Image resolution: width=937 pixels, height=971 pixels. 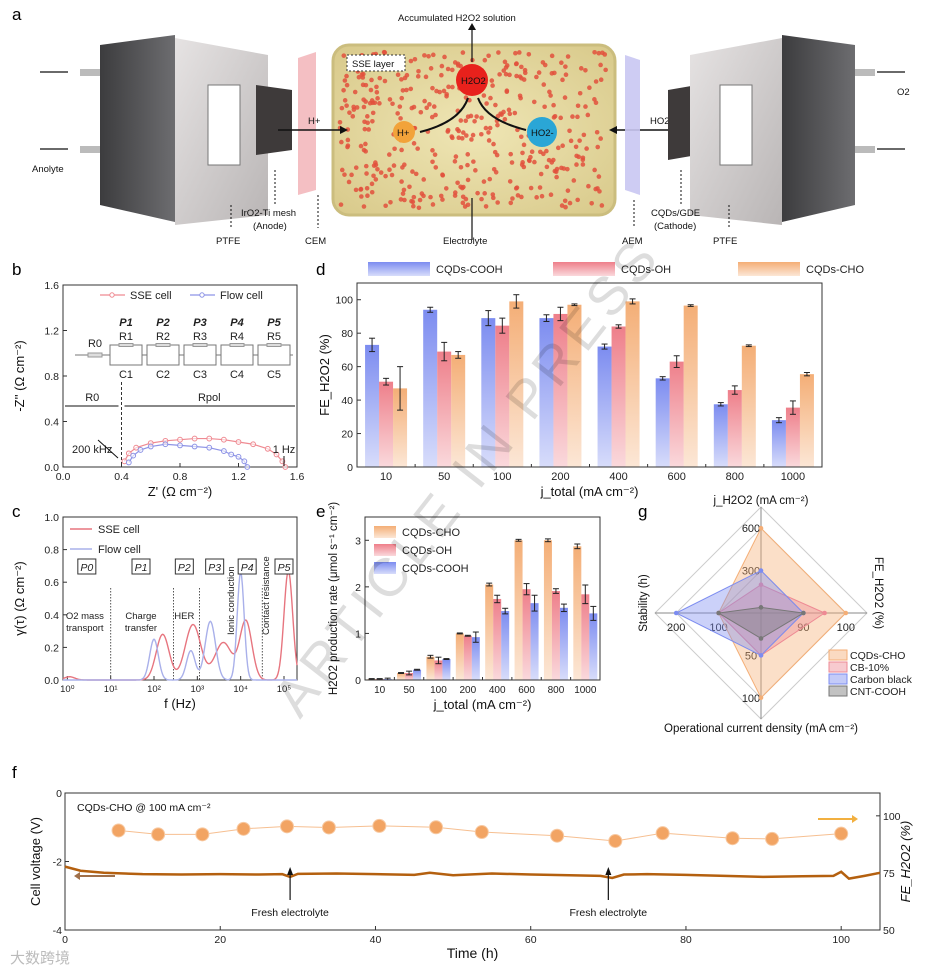 I want to click on x-tick-label: 0.0, so click(x=63, y=477).